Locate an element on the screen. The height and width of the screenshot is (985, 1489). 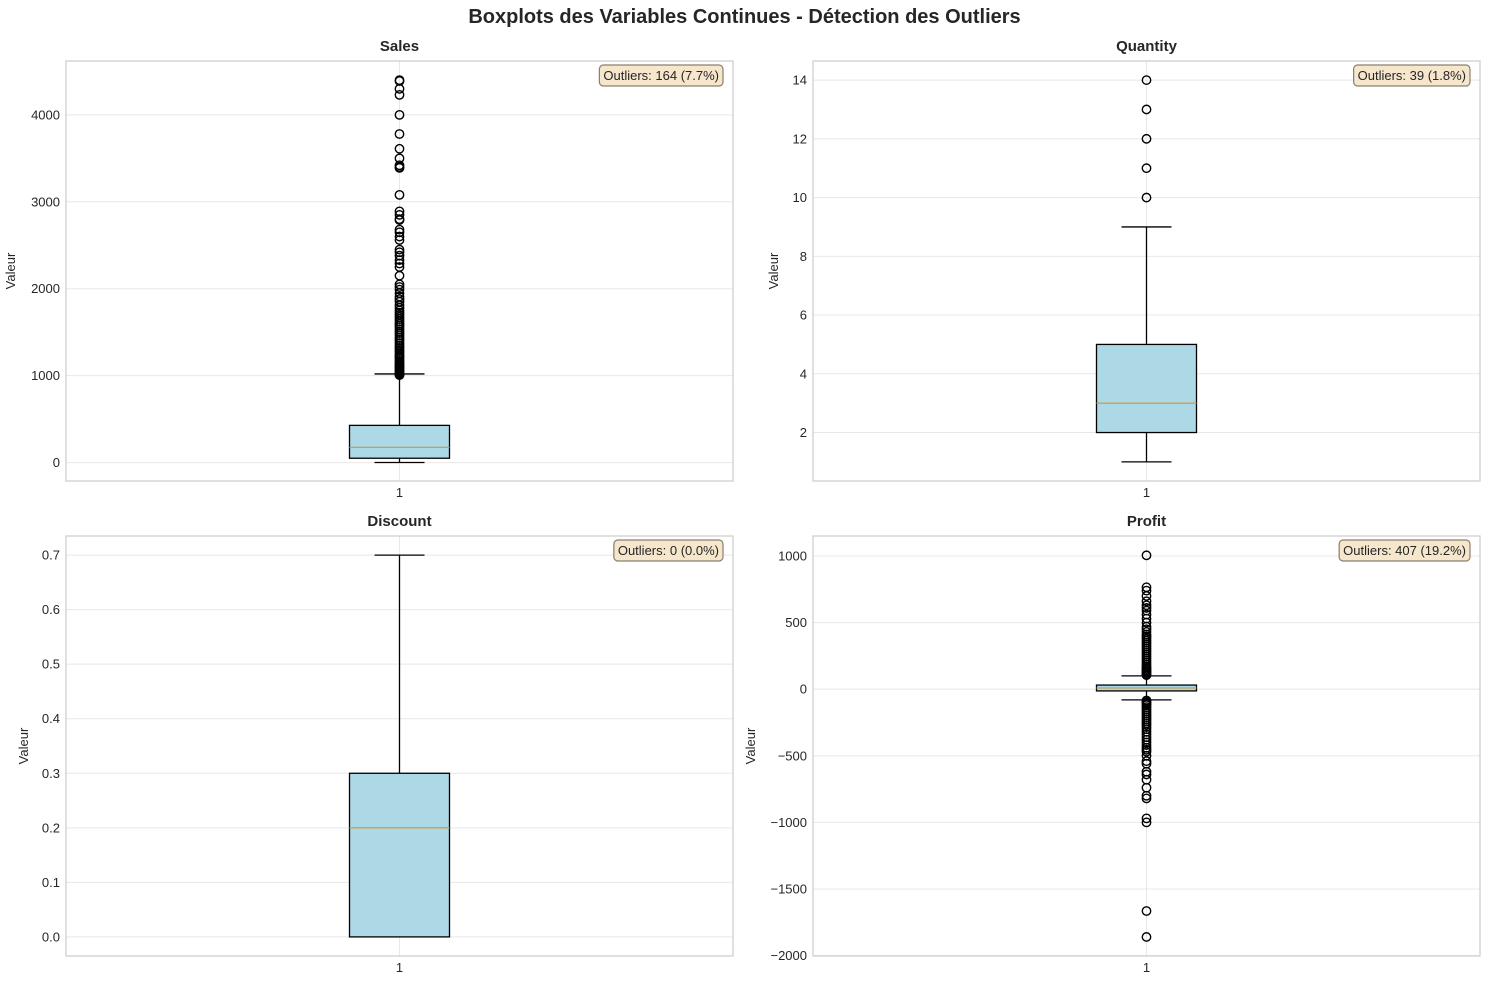
y-tick-label: 0.7 is located at coordinates (51, 555).